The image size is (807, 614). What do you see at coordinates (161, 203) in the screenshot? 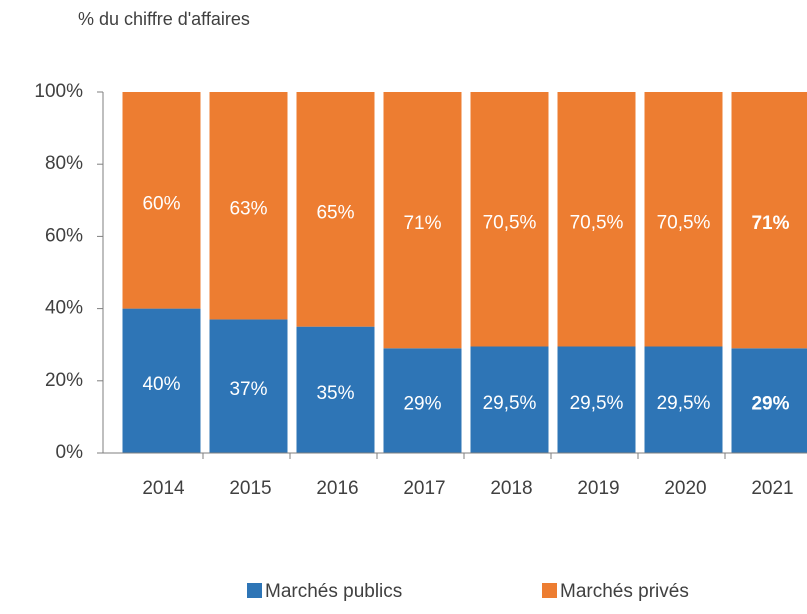
I see `value-label: 60%` at bounding box center [161, 203].